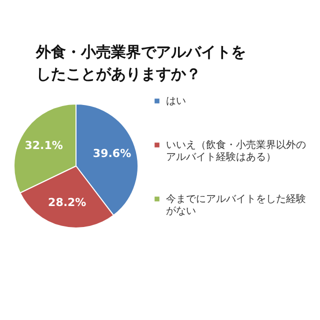  I want to click on data-label: 32.1%, so click(43, 145).